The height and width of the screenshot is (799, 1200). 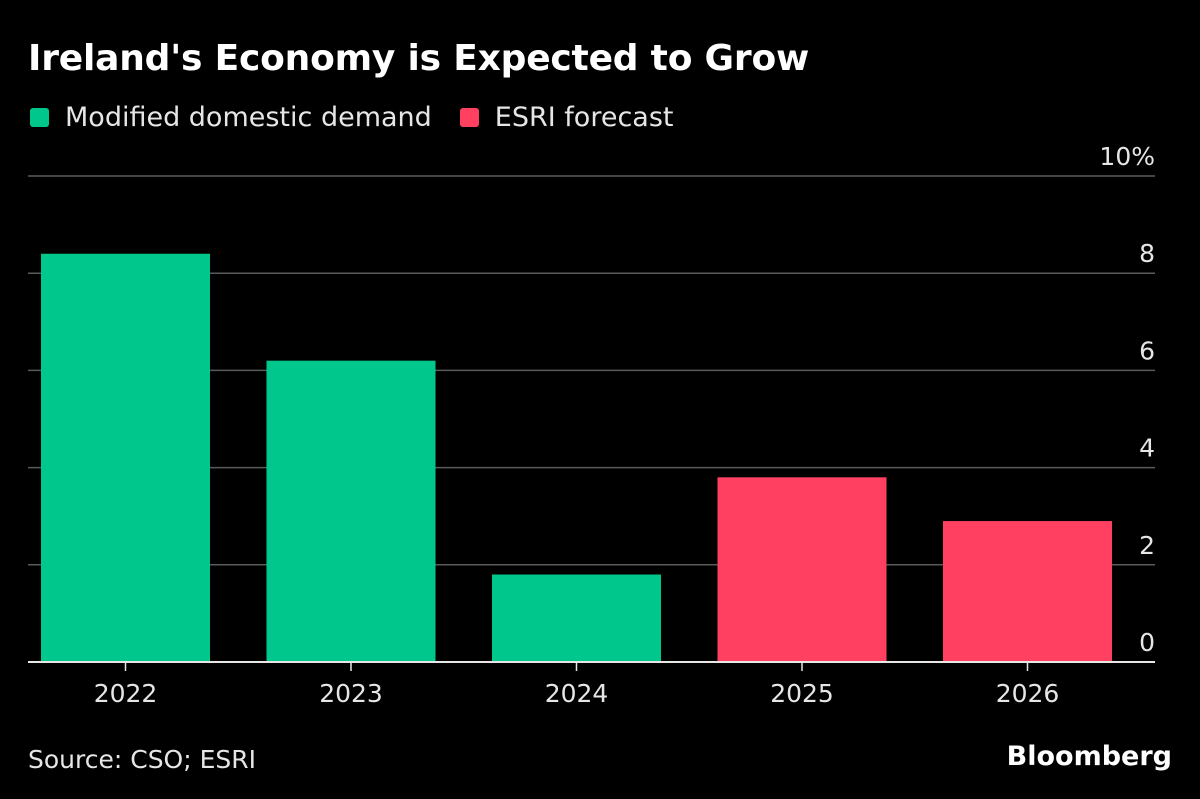 I want to click on bar-2023, so click(x=351, y=511).